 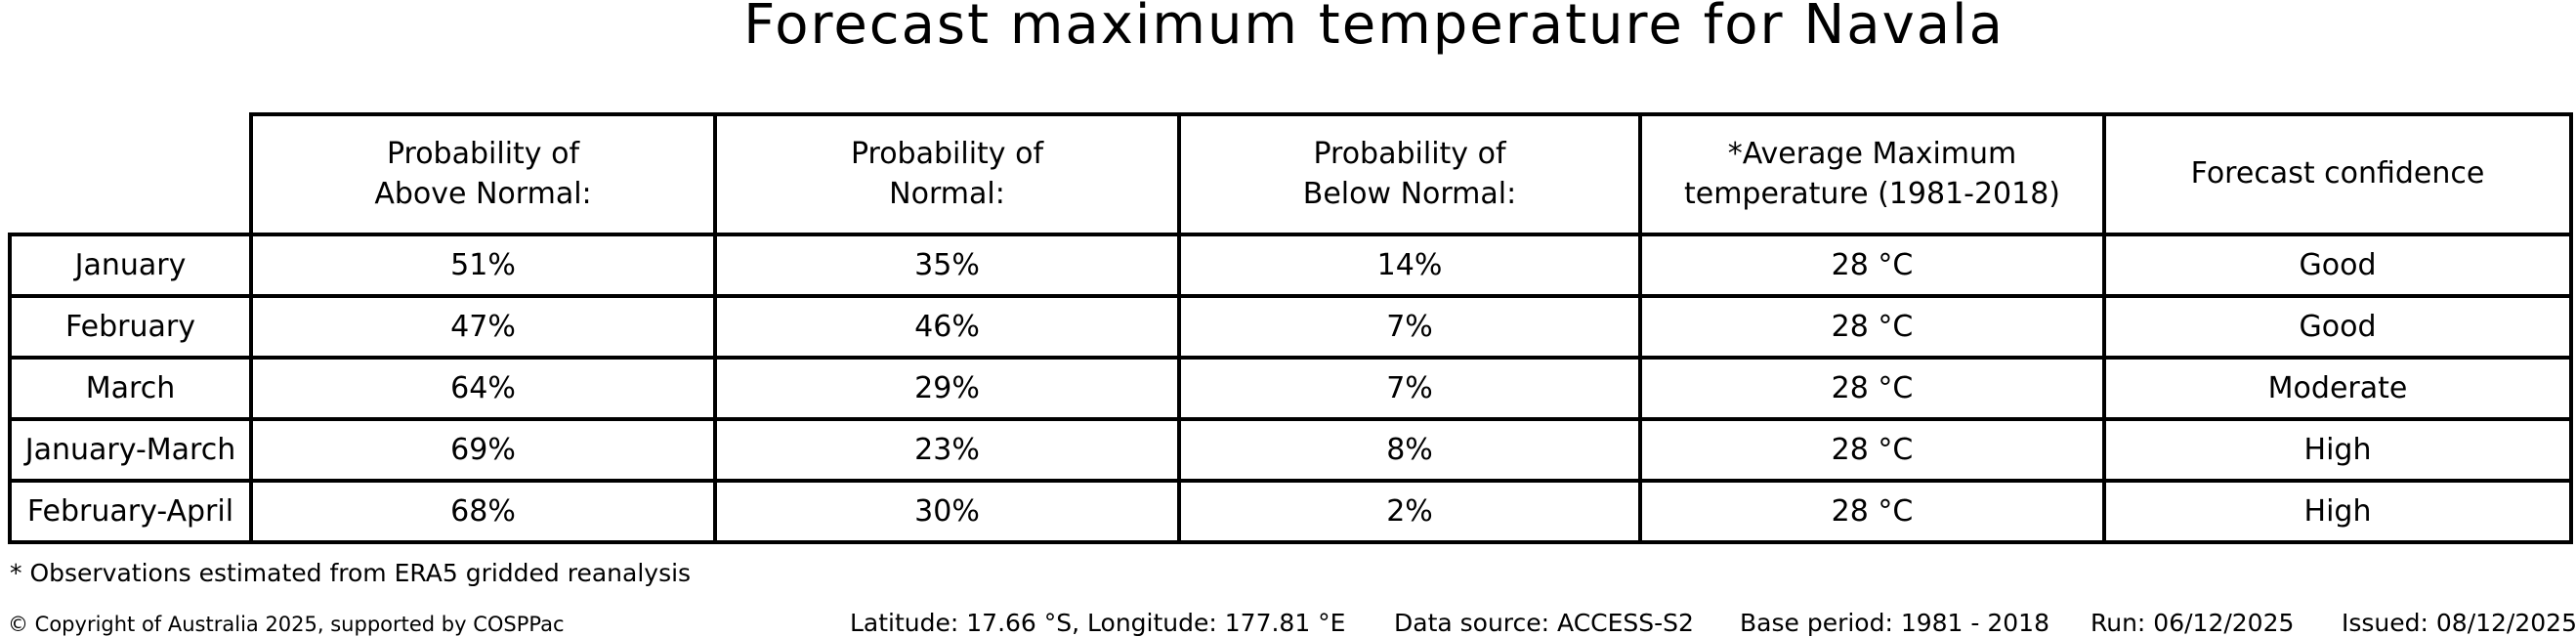 I want to click on row-label: February, so click(x=130, y=327).